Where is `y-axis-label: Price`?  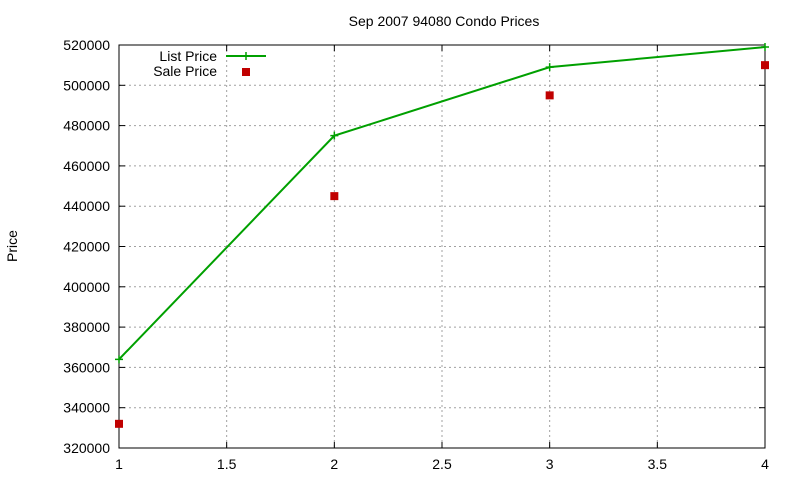
y-axis-label: Price is located at coordinates (12, 246).